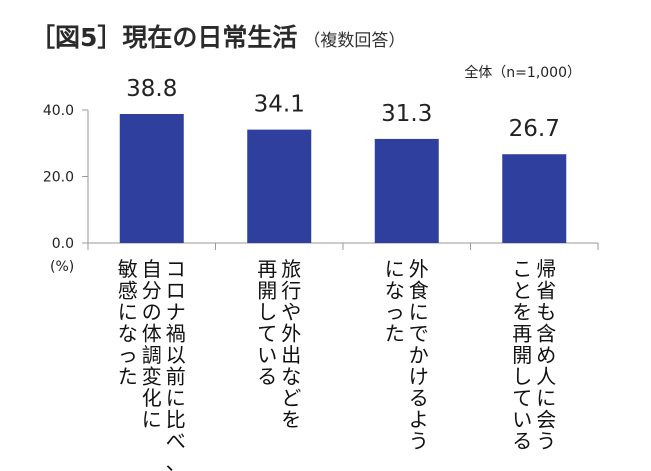  I want to click on data-label: 26.7, so click(534, 129).